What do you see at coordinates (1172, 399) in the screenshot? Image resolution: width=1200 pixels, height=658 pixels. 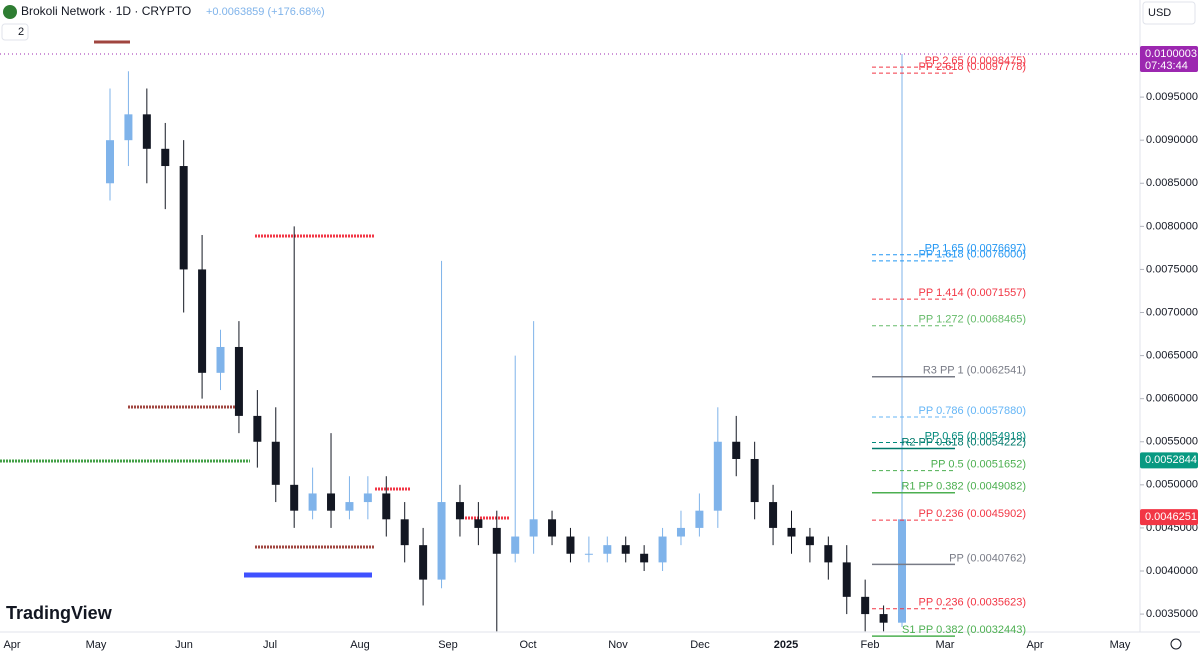 I see `y-tick-label: 0.0060000` at bounding box center [1172, 399].